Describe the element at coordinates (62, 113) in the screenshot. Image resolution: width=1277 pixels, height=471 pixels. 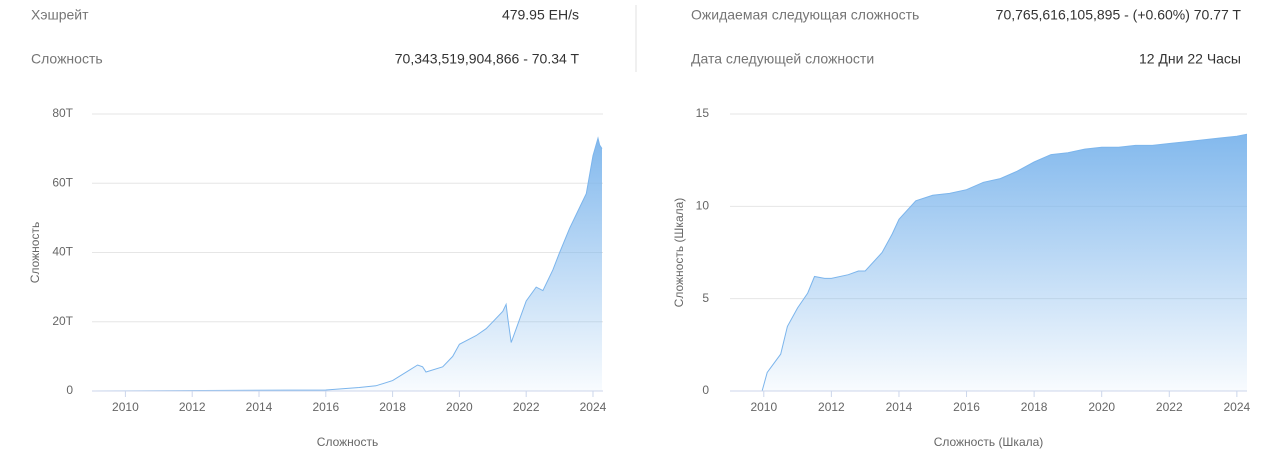
I see `y-tick-label: 80T` at that location.